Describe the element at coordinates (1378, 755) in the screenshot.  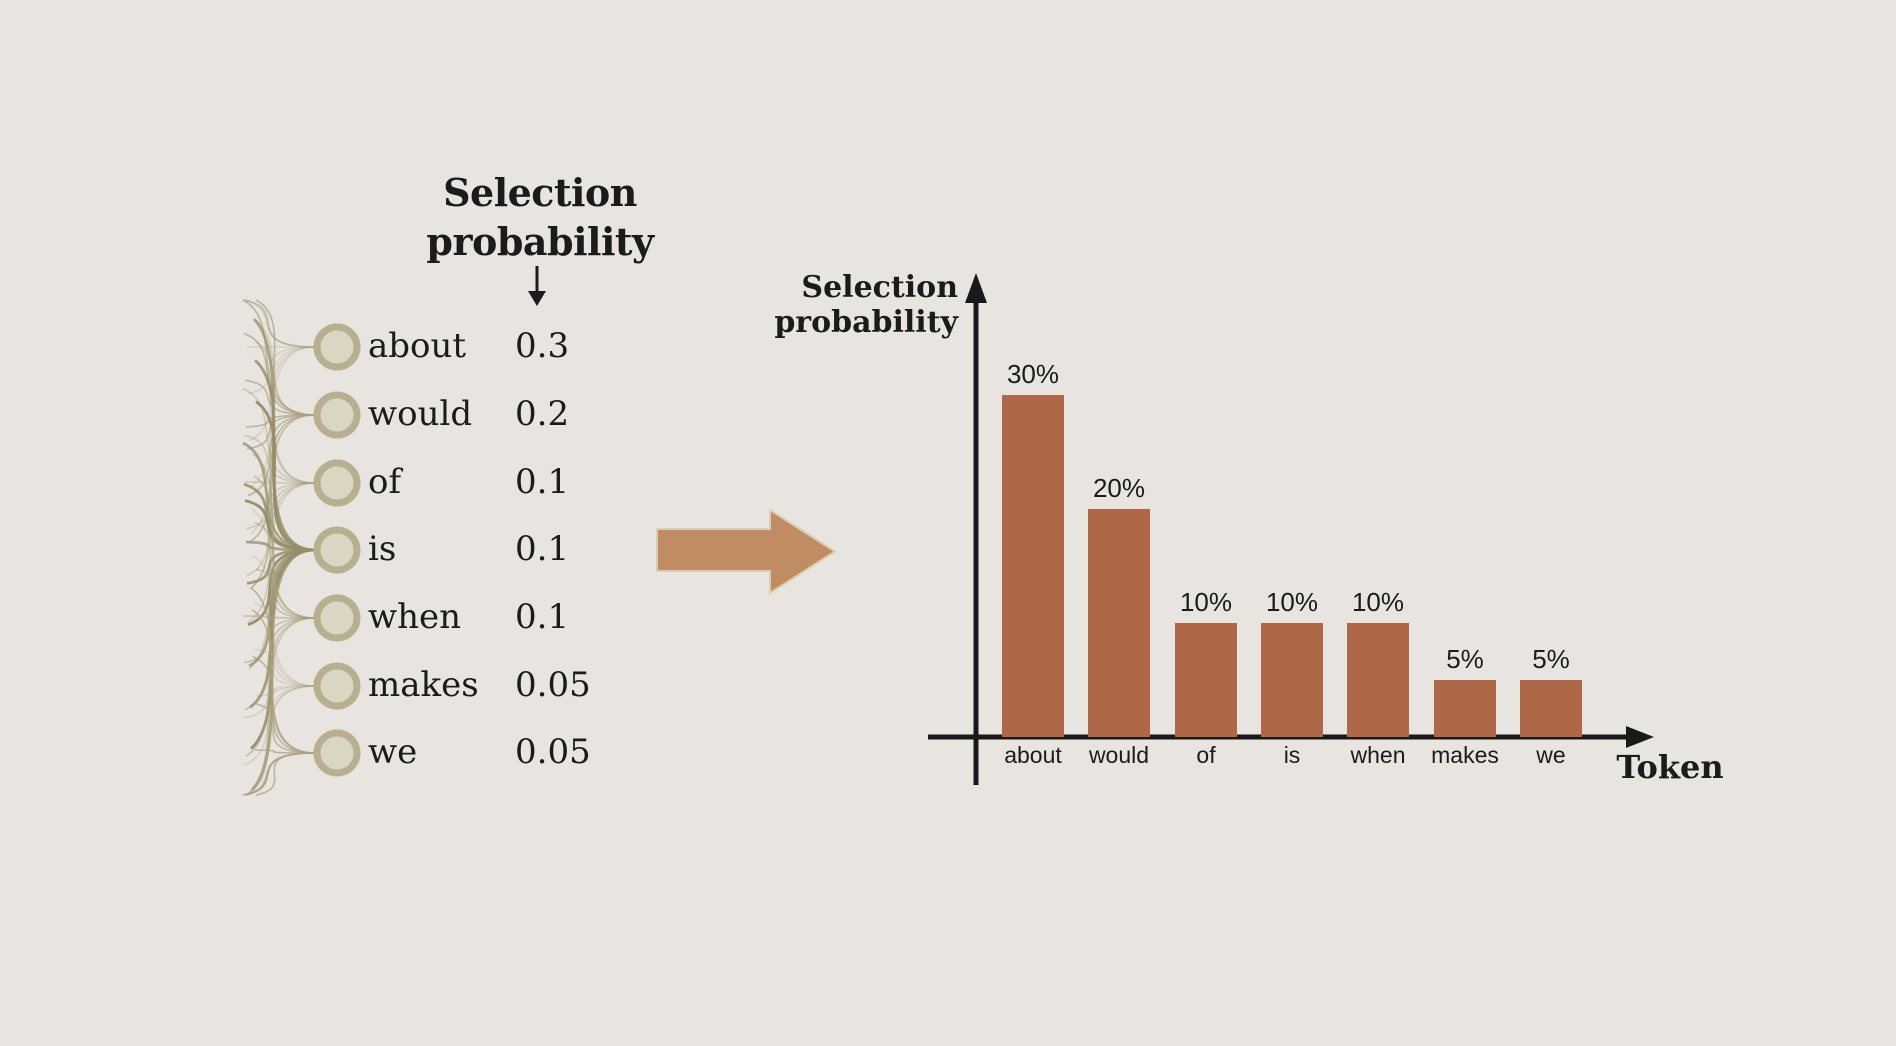
I see `x-tick-label-when: when` at that location.